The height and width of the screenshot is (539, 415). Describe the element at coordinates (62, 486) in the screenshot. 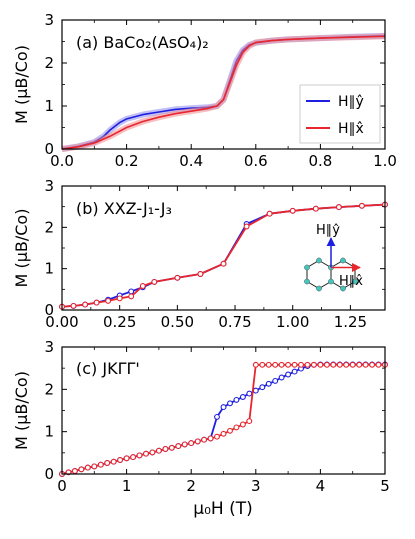

I see `x-tick-label: 0` at that location.